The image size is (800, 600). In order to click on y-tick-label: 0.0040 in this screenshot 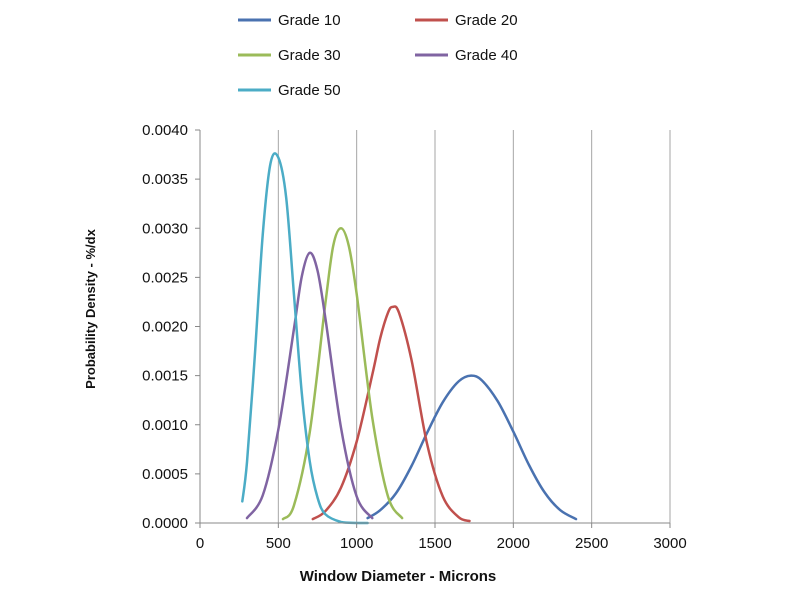, I will do `click(165, 130)`.